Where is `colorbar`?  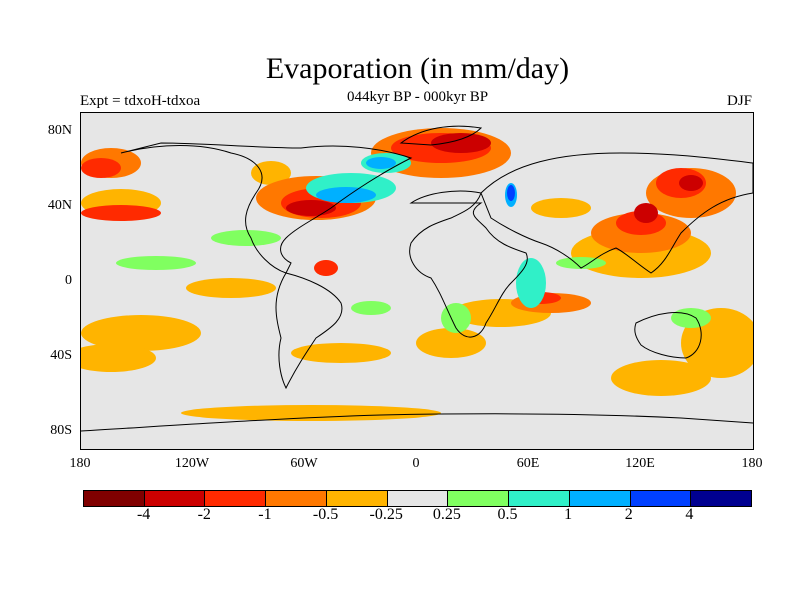
colorbar is located at coordinates (417, 498).